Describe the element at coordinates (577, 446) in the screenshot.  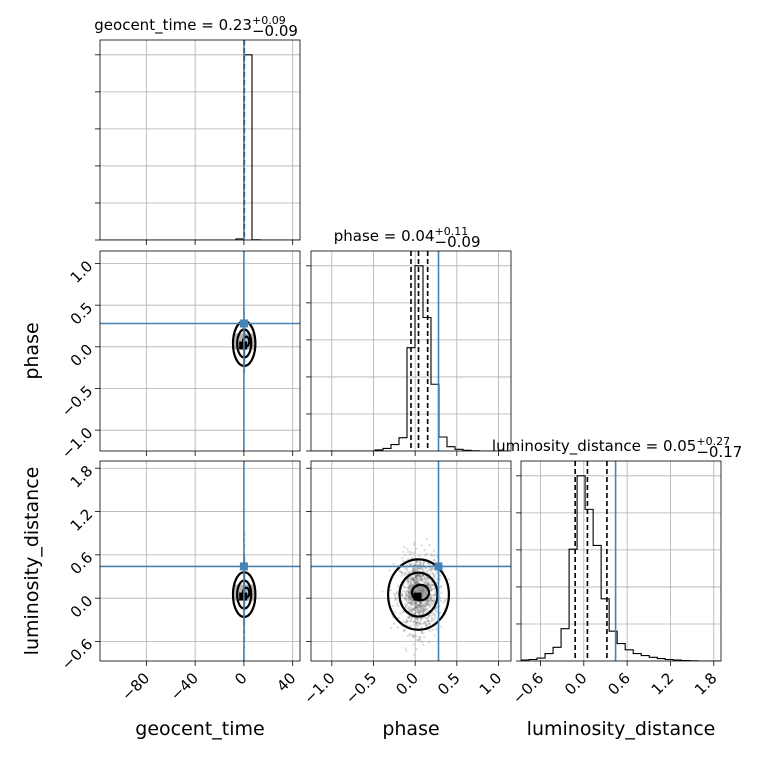
I see `title-prefix: luminosity_distance =` at that location.